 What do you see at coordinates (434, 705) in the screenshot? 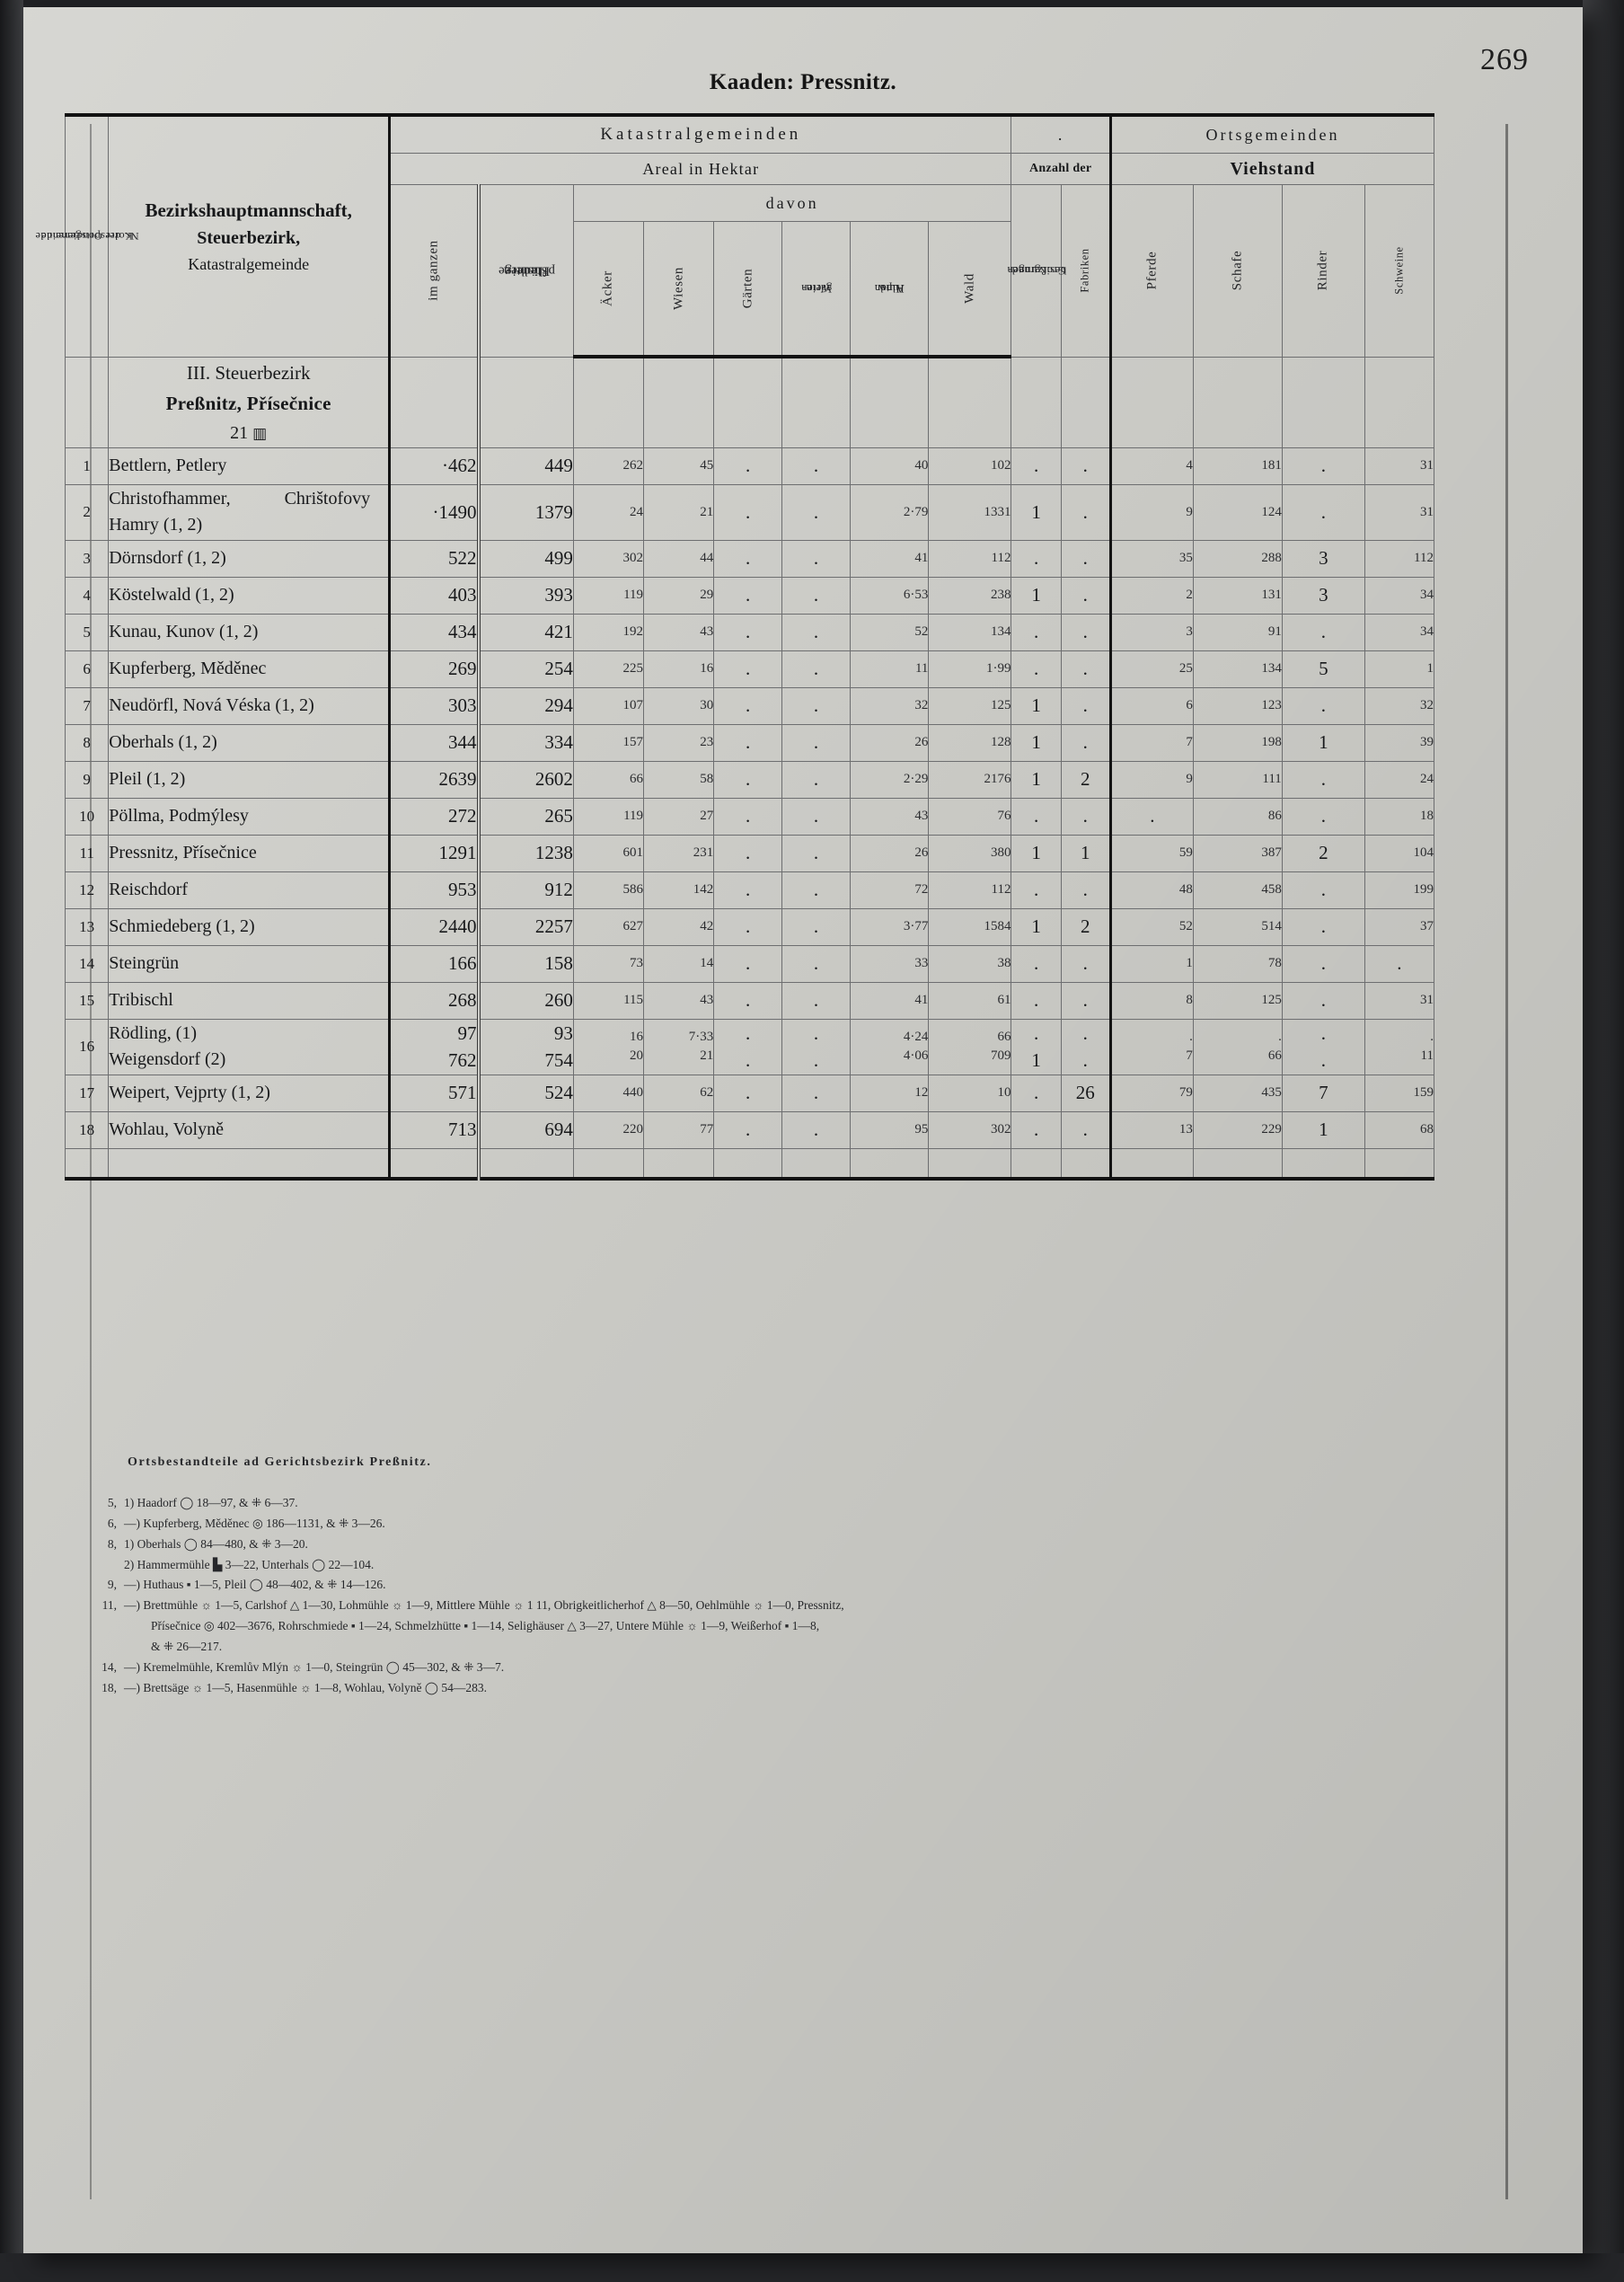
I see `cell-im-ganzen: 303` at bounding box center [434, 705].